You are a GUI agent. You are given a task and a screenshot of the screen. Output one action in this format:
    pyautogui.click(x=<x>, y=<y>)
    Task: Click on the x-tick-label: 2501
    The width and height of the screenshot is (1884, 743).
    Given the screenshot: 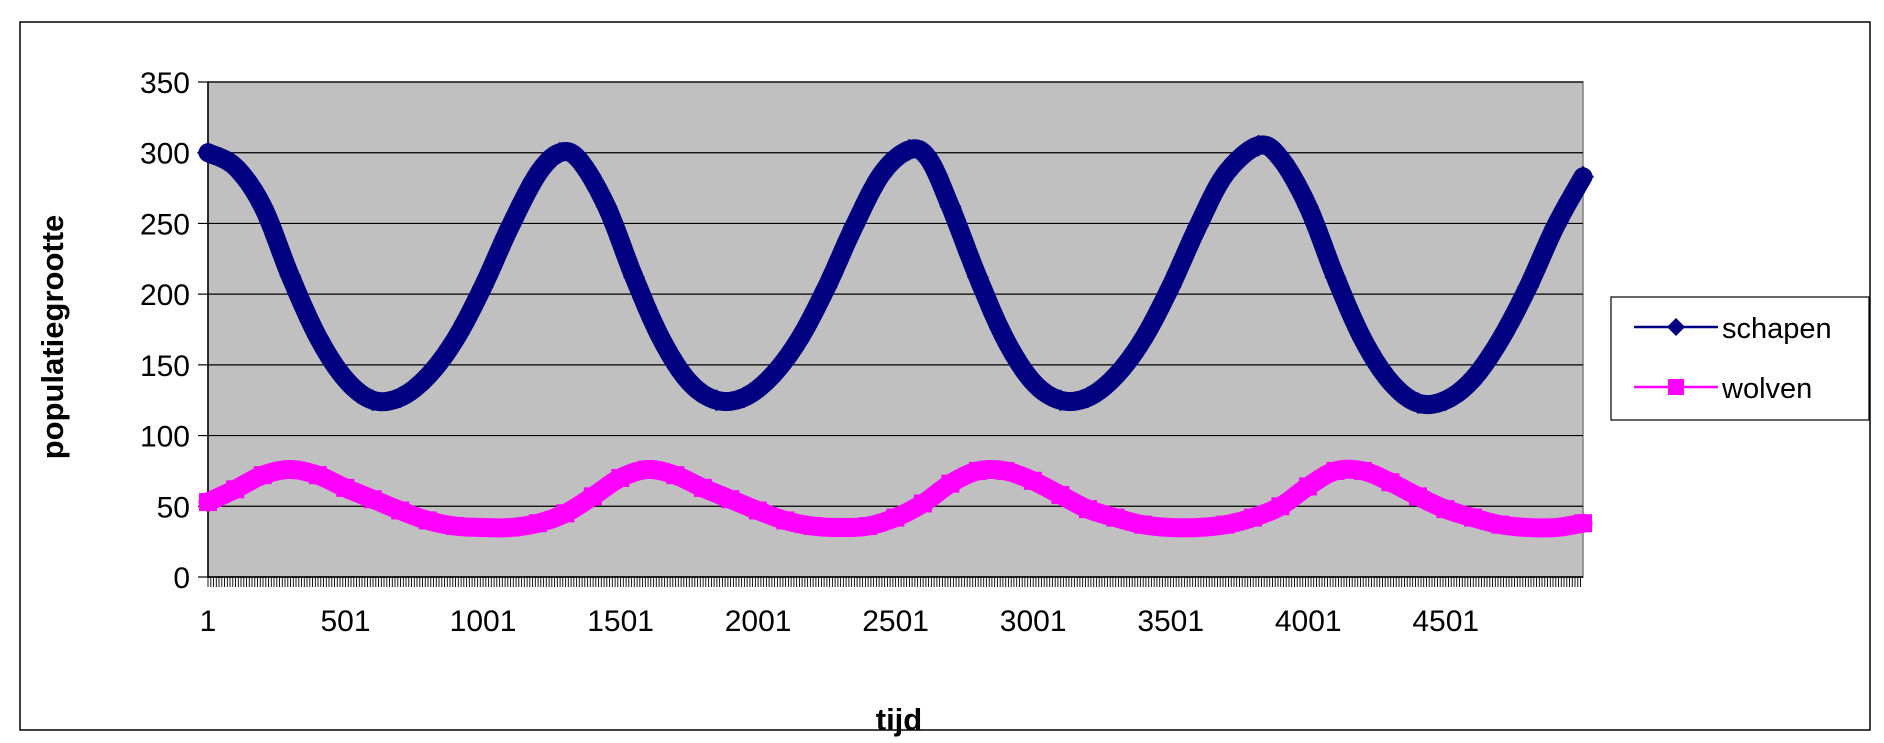 What is the action you would take?
    pyautogui.click(x=895, y=621)
    